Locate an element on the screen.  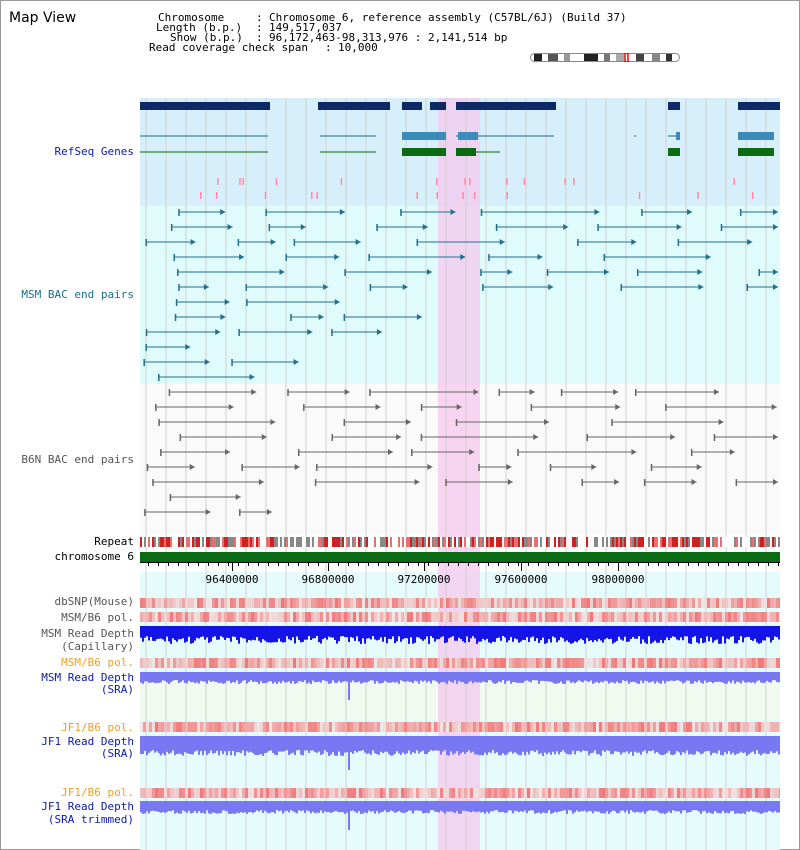
axis-tick-label: 98000000 is located at coordinates (618, 579).